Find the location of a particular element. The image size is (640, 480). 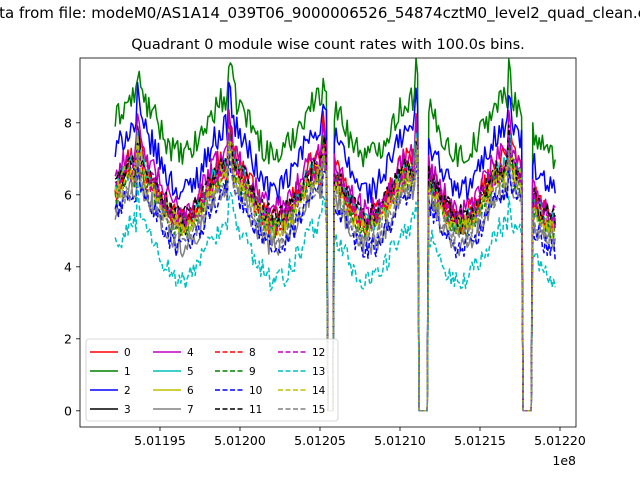

y-tick-label: 8 is located at coordinates (68, 122).